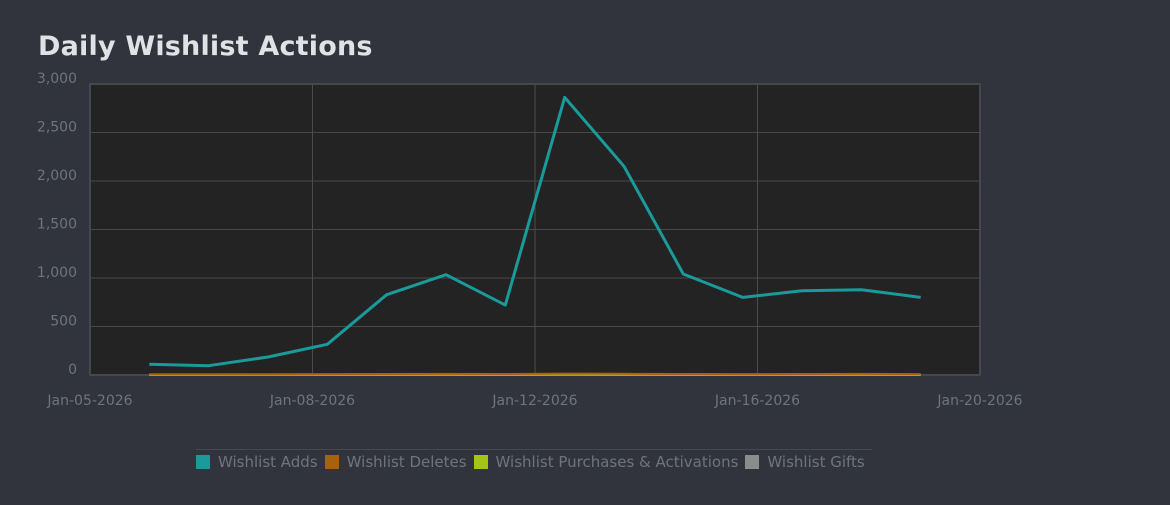 This screenshot has width=1170, height=505. Describe the element at coordinates (57, 128) in the screenshot. I see `y-tick-label: 2,500` at that location.